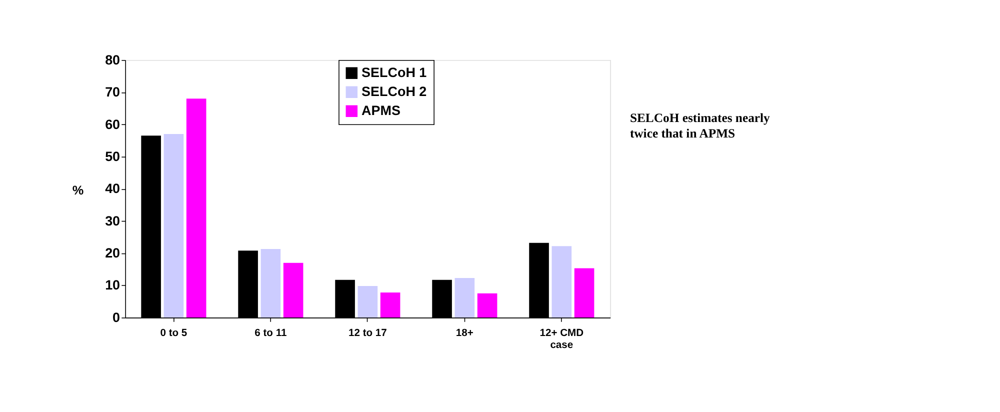 The height and width of the screenshot is (412, 1000). Describe the element at coordinates (112, 124) in the screenshot. I see `y-tick-label: 60` at that location.